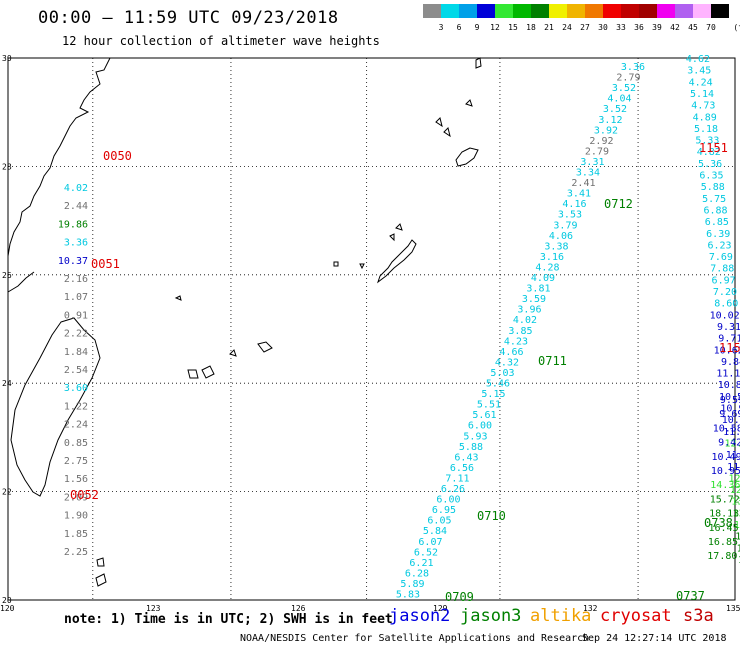  Describe the element at coordinates (507, 362) in the screenshot. I see `track-value: 4.32` at that location.